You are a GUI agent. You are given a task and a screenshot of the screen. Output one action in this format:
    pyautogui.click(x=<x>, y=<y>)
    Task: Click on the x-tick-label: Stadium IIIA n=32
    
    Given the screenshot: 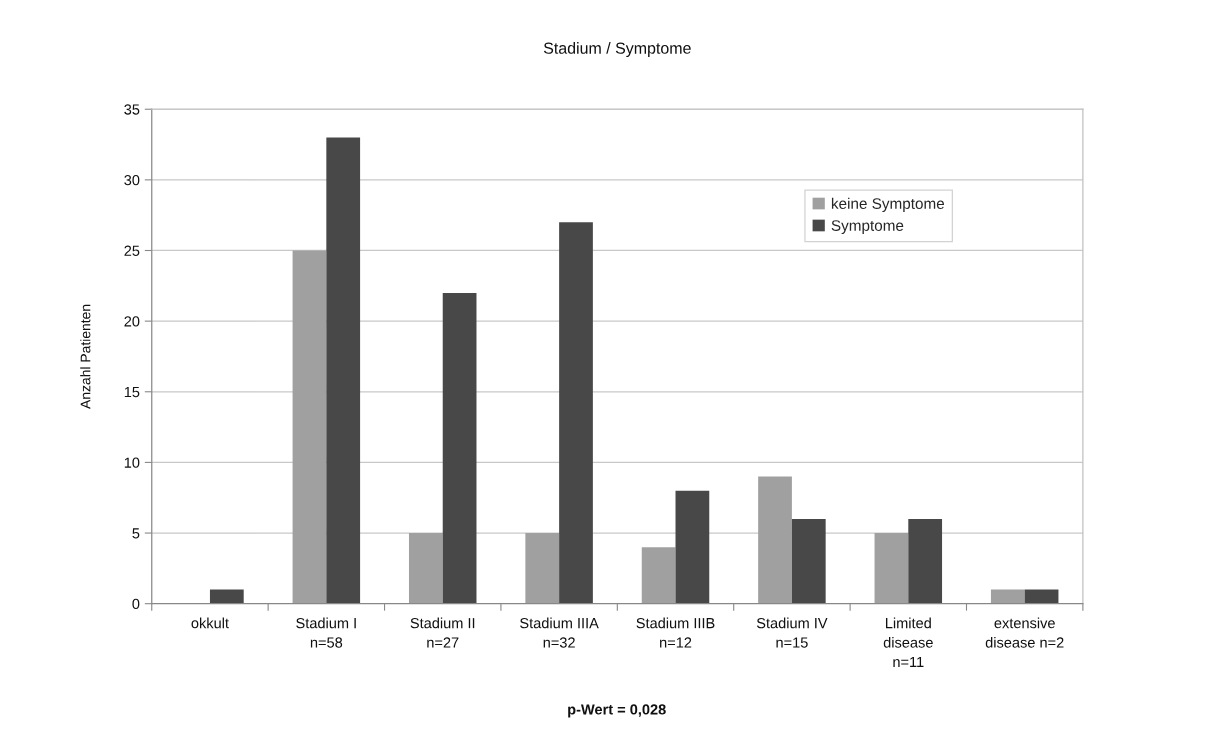 What is the action you would take?
    pyautogui.click(x=559, y=632)
    